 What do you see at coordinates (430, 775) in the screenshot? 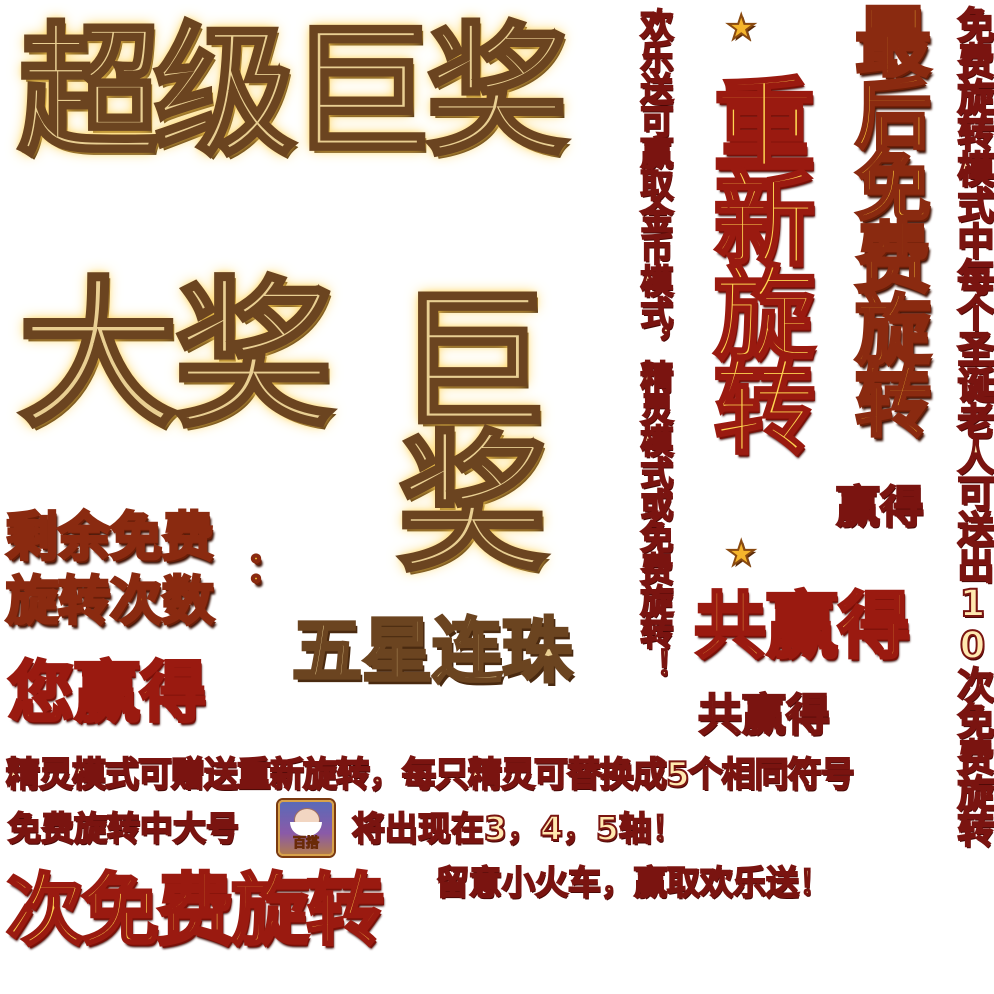
I see `spirit-mode-text: 精灵模式可赠送重新旋转，每只精灵可替换成5个相同符号` at bounding box center [430, 775].